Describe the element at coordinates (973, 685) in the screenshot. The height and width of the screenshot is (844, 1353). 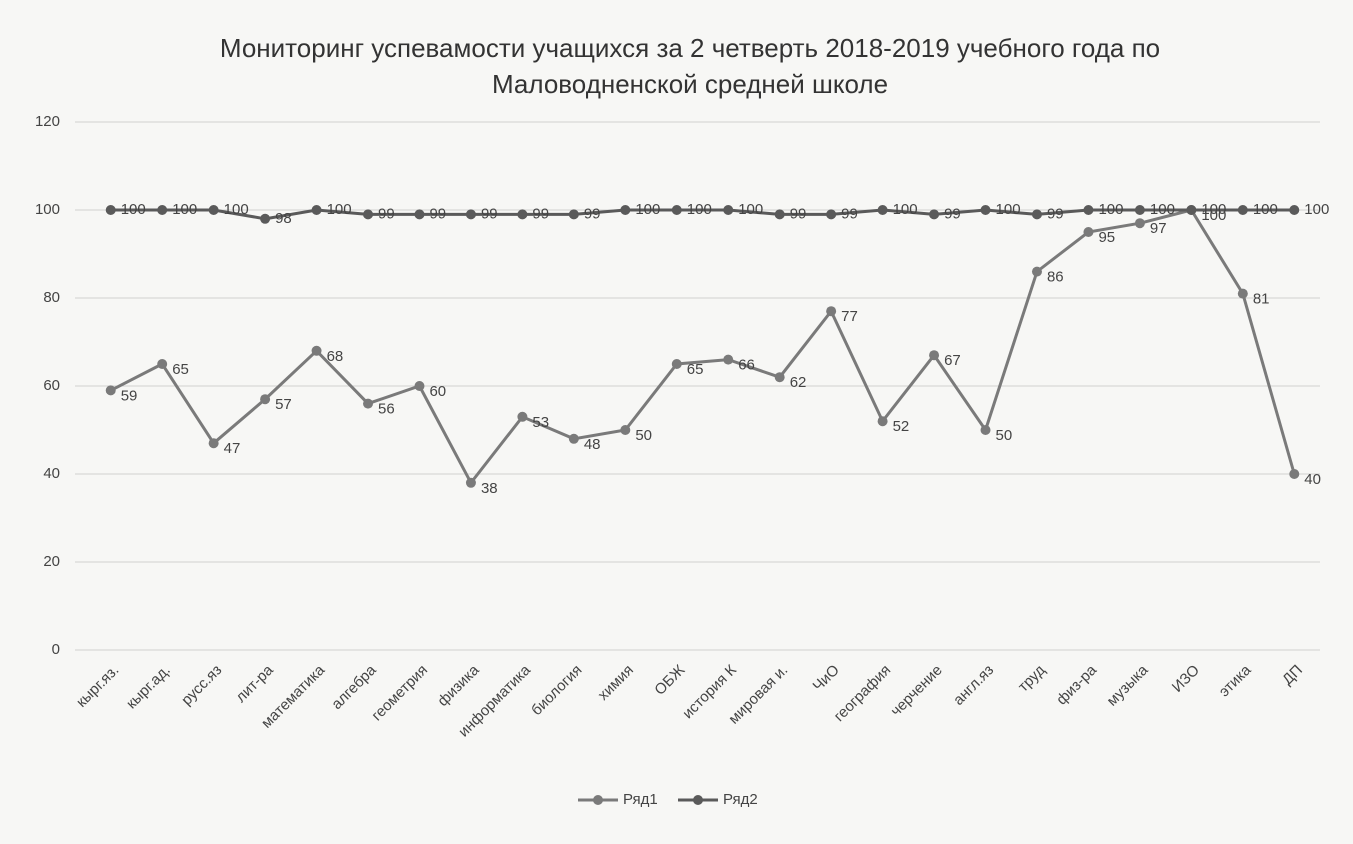
I see `x-tick-label: англ.яз` at that location.